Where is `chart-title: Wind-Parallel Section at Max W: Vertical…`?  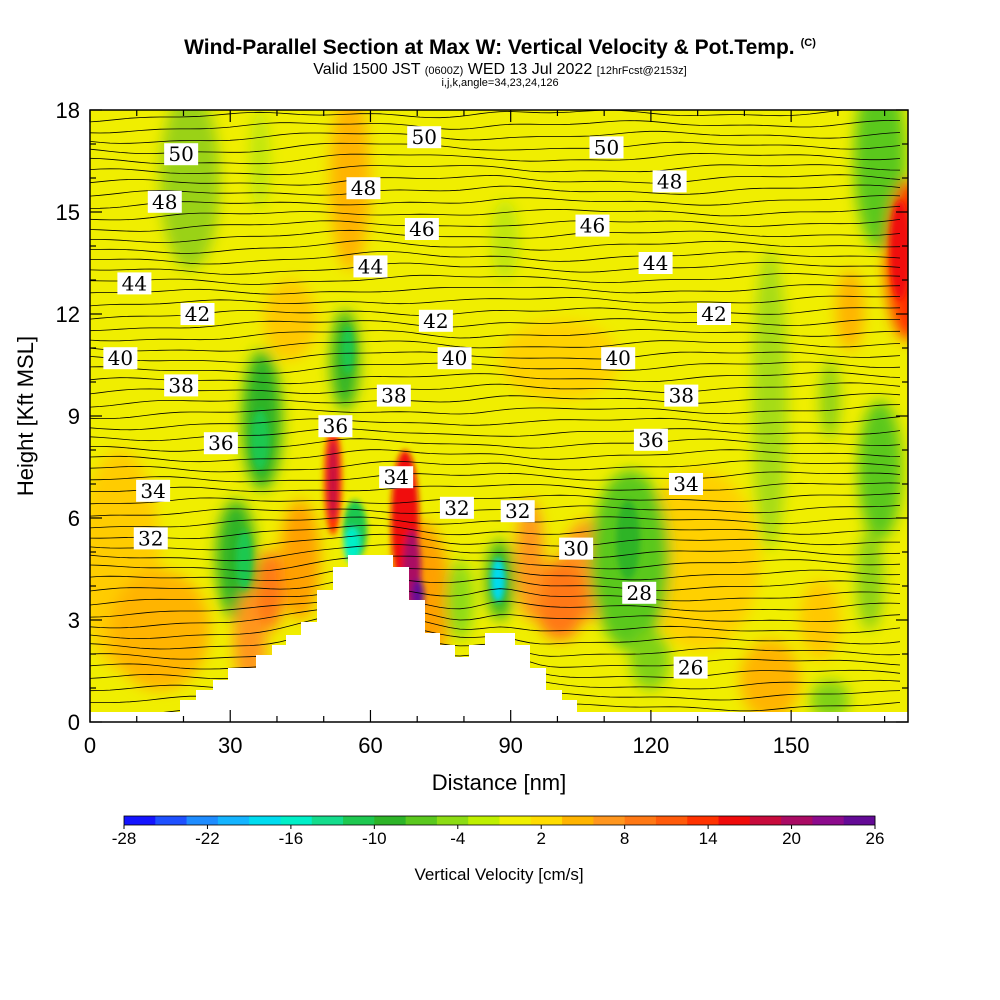
chart-title: Wind-Parallel Section at Max W: Vertical… is located at coordinates (500, 48).